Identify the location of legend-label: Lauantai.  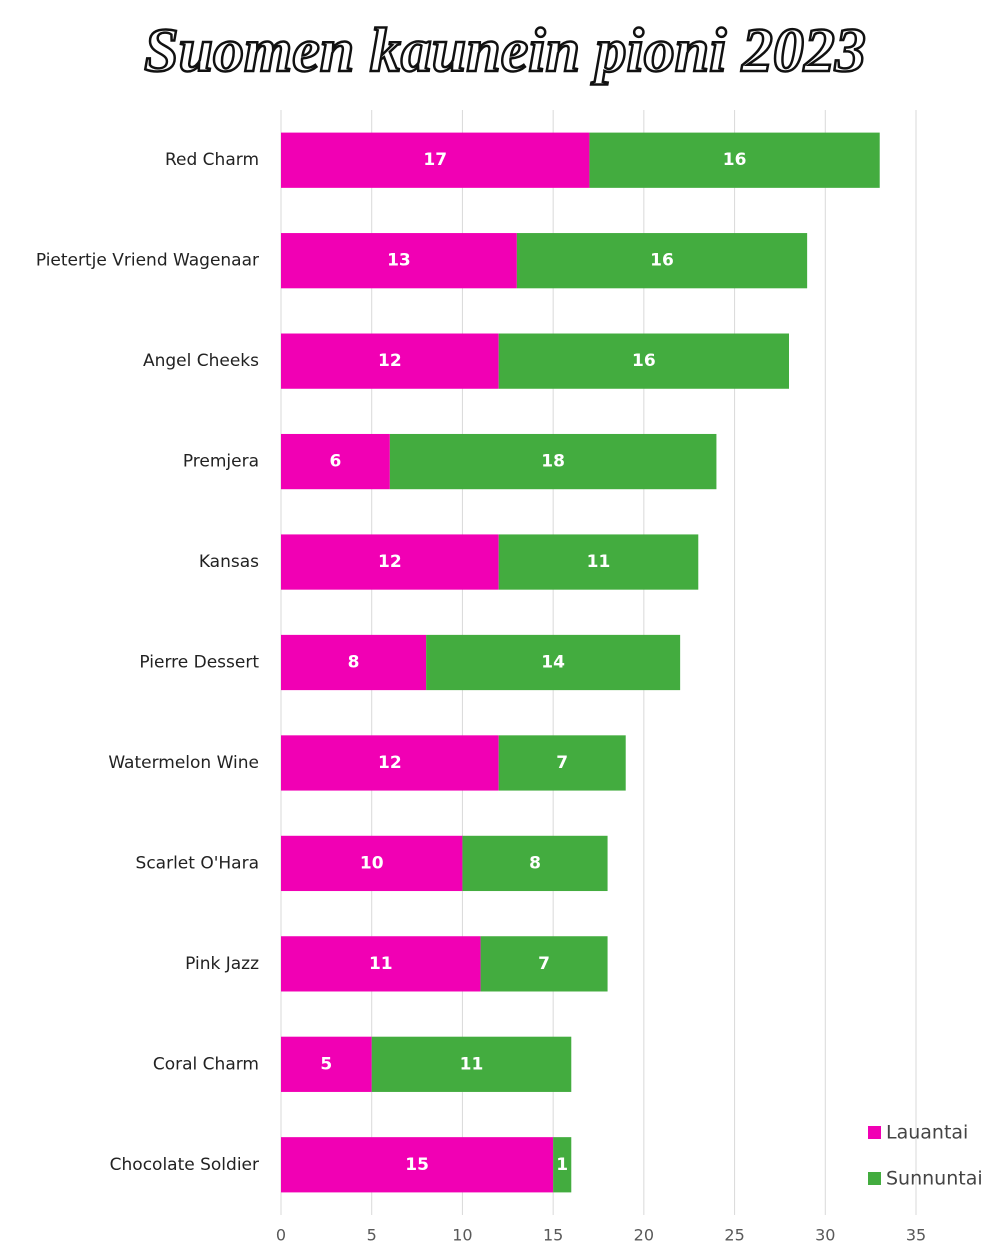
(927, 1133).